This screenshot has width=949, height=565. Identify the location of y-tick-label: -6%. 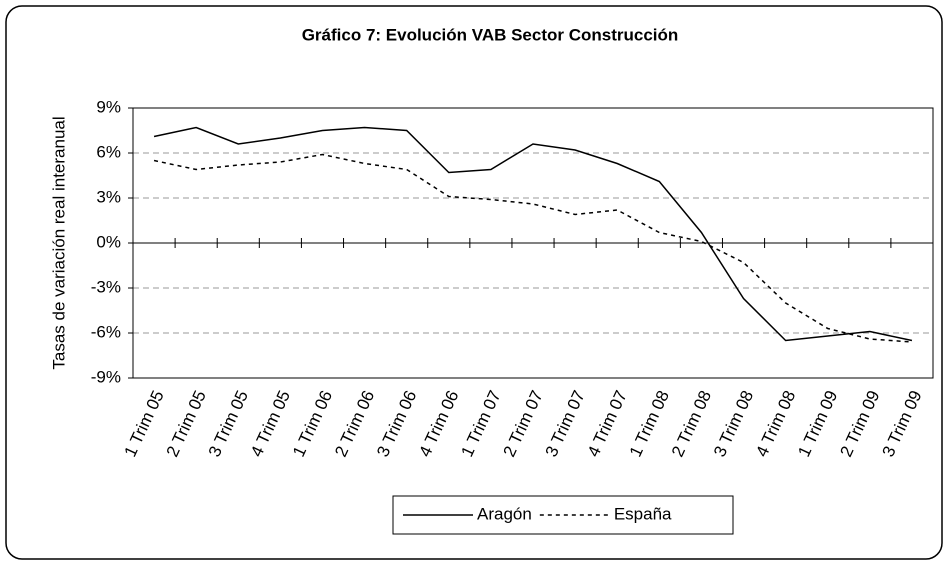
(106, 331).